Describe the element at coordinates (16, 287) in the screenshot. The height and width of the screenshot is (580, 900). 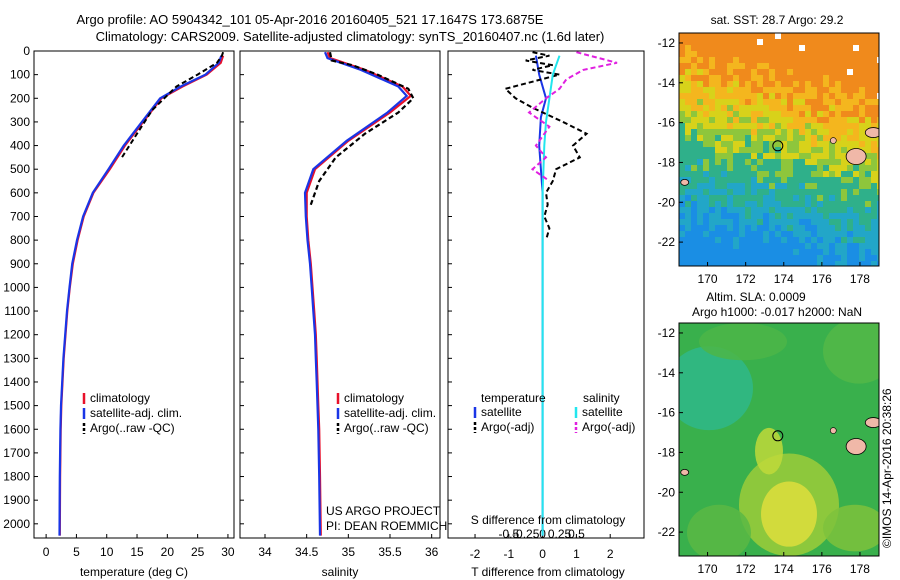
I see `depth-tick-label: 1000` at that location.